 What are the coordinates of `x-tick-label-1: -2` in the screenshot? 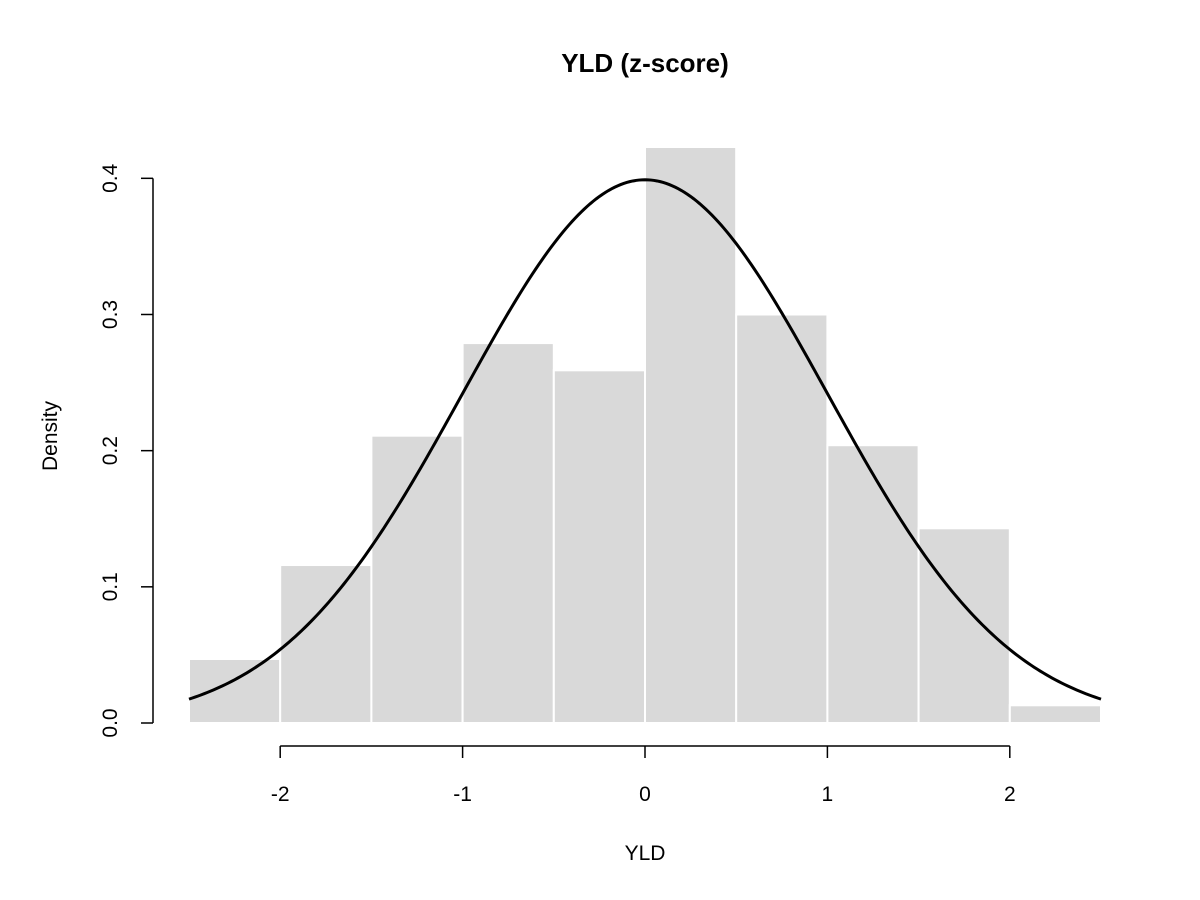 It's located at (280, 794).